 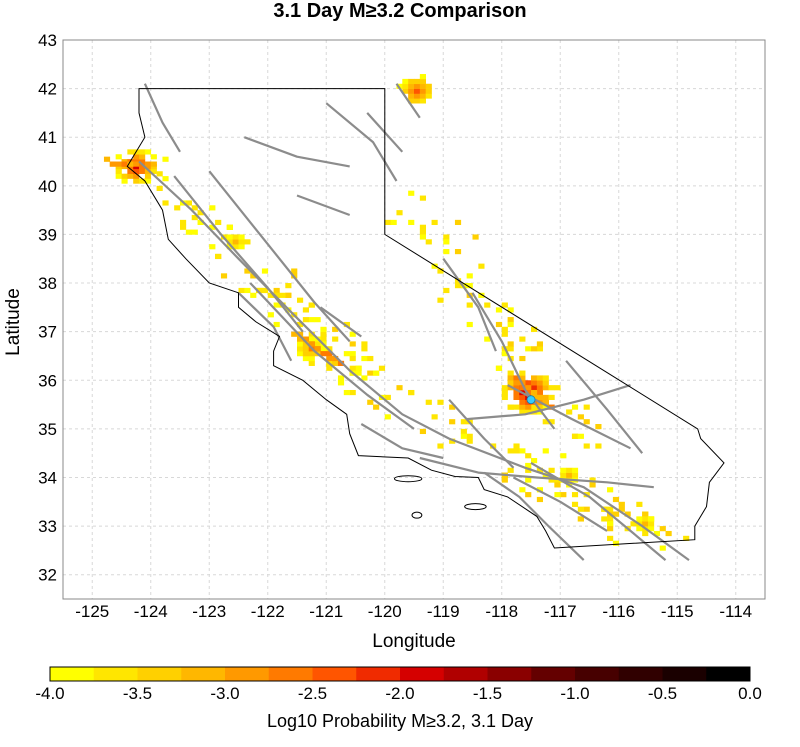 What do you see at coordinates (501, 611) in the screenshot?
I see `x-tick-label: -118` at bounding box center [501, 611].